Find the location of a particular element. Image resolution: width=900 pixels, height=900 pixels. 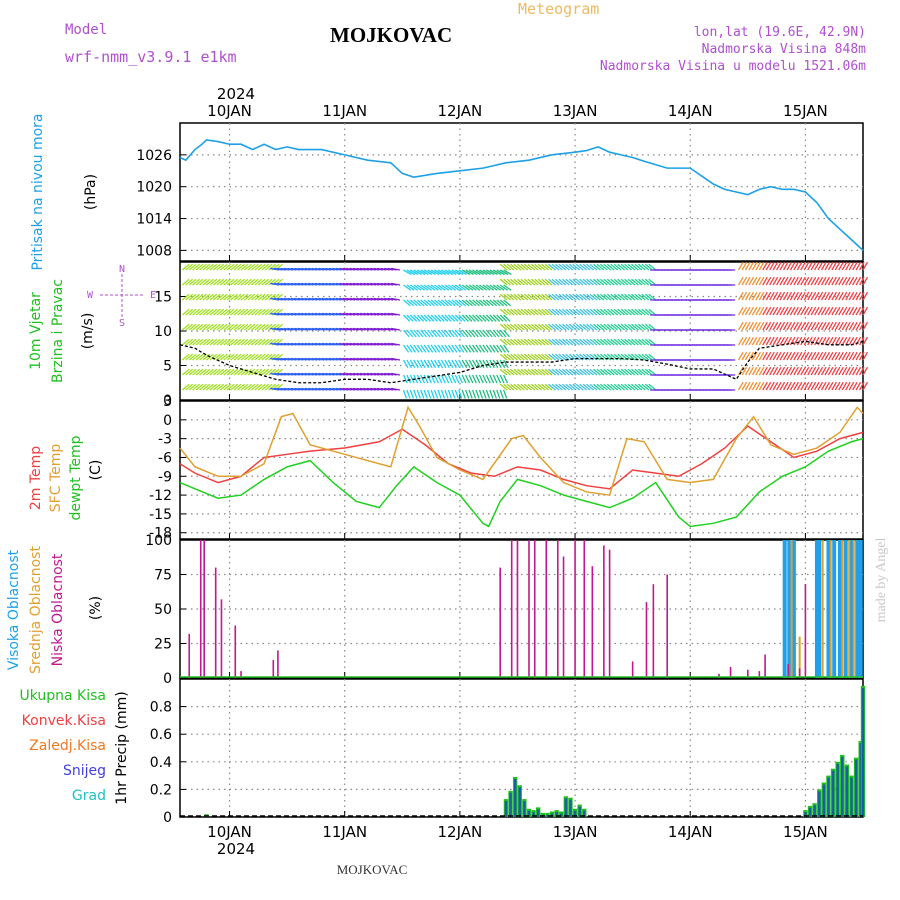

high-cloud-bar is located at coordinates (834, 609).